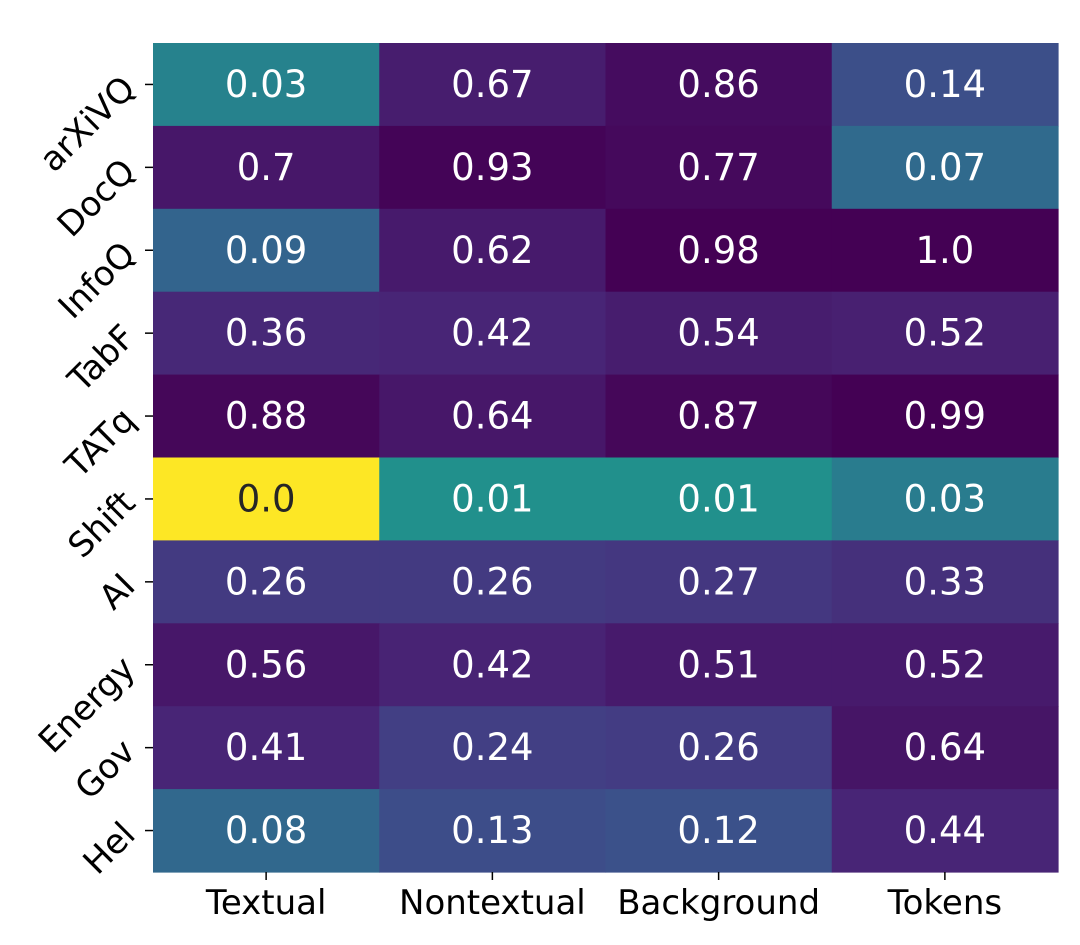  I want to click on cell-value-label-arxivq-textual: 0.03, so click(266, 84).